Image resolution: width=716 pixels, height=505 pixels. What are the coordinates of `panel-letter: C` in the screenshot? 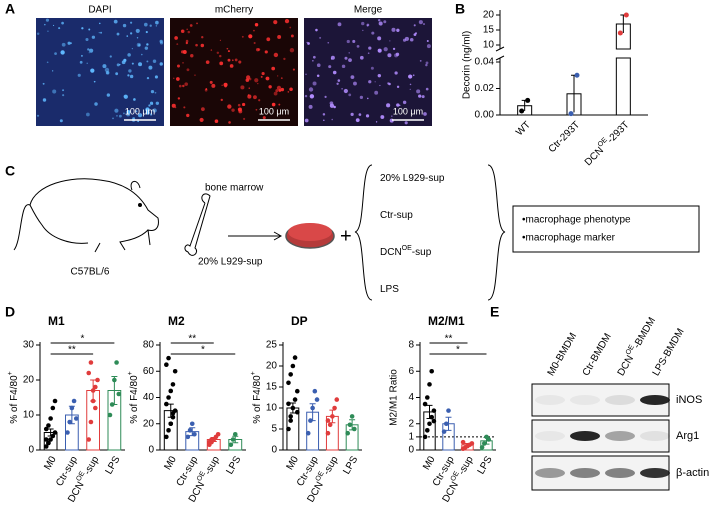 It's located at (10, 171).